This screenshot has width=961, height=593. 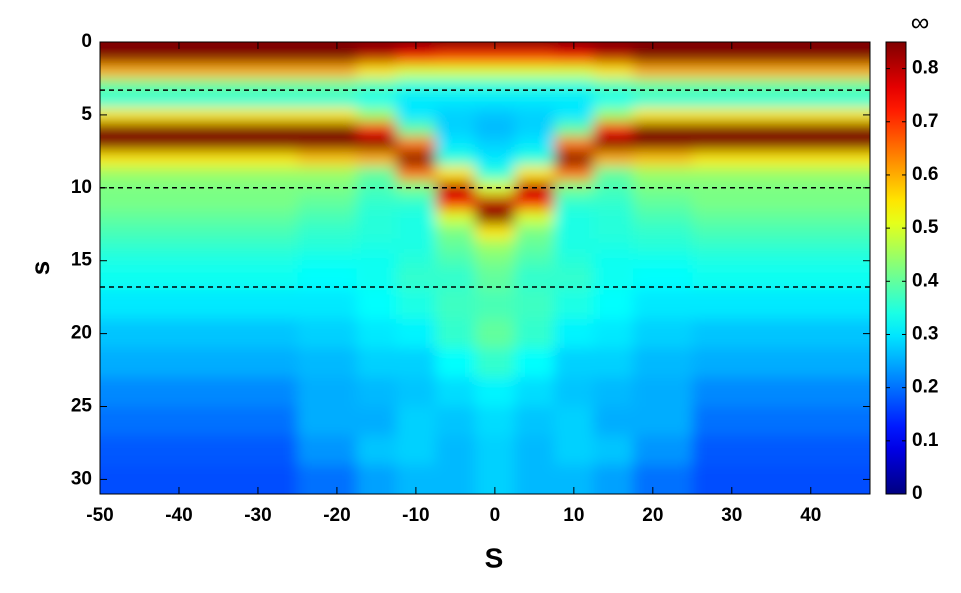 What do you see at coordinates (925, 387) in the screenshot?
I see `colorbar-tick-label: 0.2` at bounding box center [925, 387].